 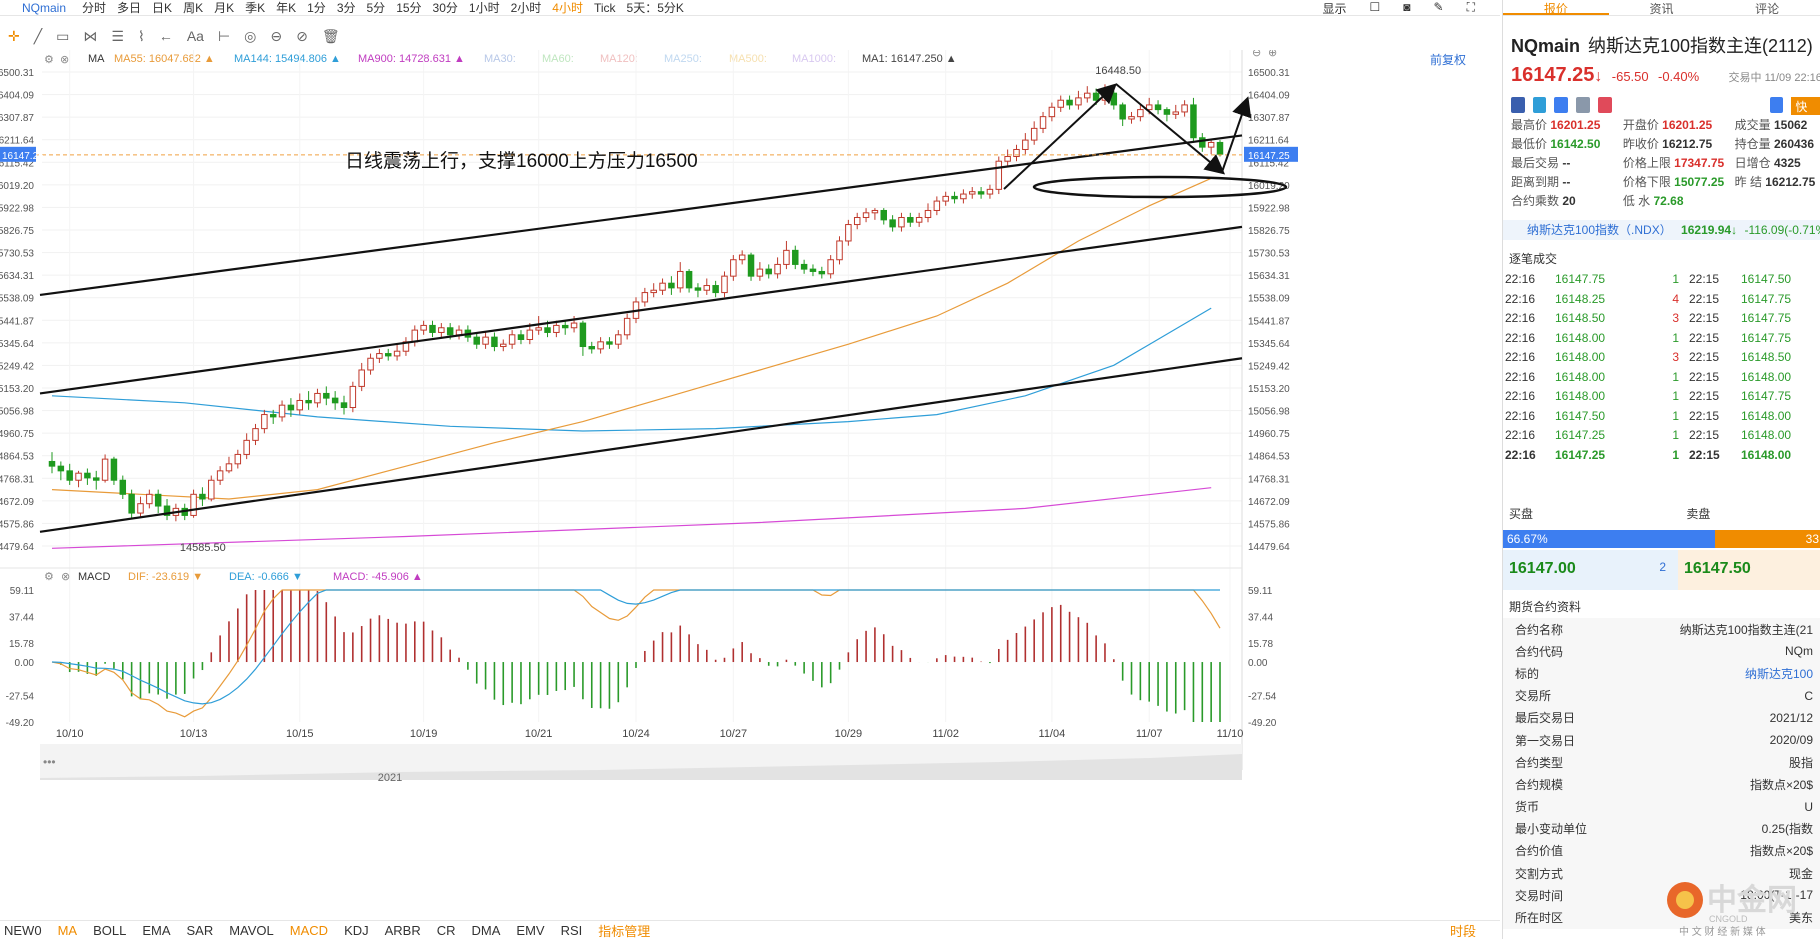 What do you see at coordinates (356, 930) in the screenshot?
I see `indicator-7: KDJ` at bounding box center [356, 930].